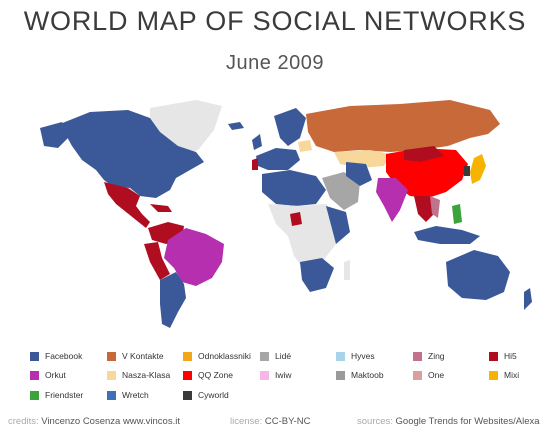  What do you see at coordinates (375, 421) in the screenshot?
I see `sources-key: sources:` at bounding box center [375, 421].